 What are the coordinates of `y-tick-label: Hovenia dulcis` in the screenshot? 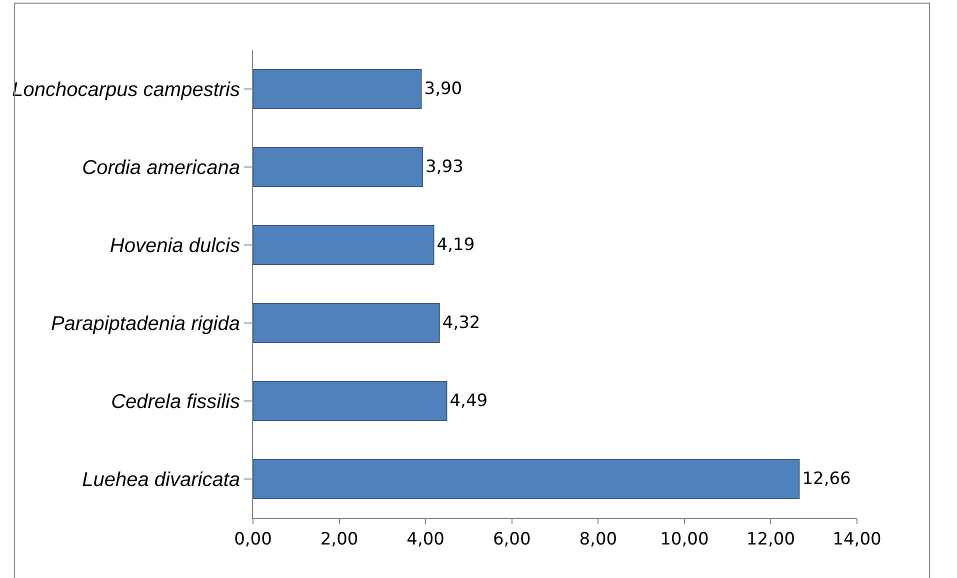 It's located at (175, 246).